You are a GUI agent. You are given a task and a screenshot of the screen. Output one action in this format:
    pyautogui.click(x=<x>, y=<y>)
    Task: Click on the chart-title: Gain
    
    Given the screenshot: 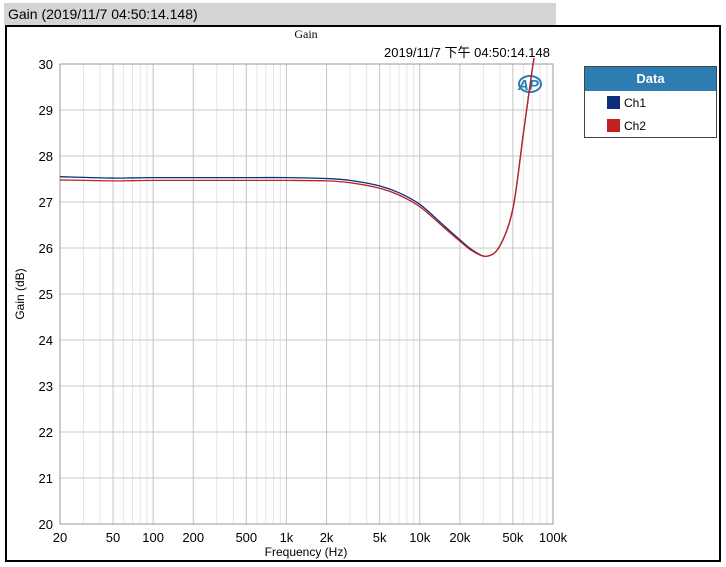 What is the action you would take?
    pyautogui.click(x=305, y=34)
    